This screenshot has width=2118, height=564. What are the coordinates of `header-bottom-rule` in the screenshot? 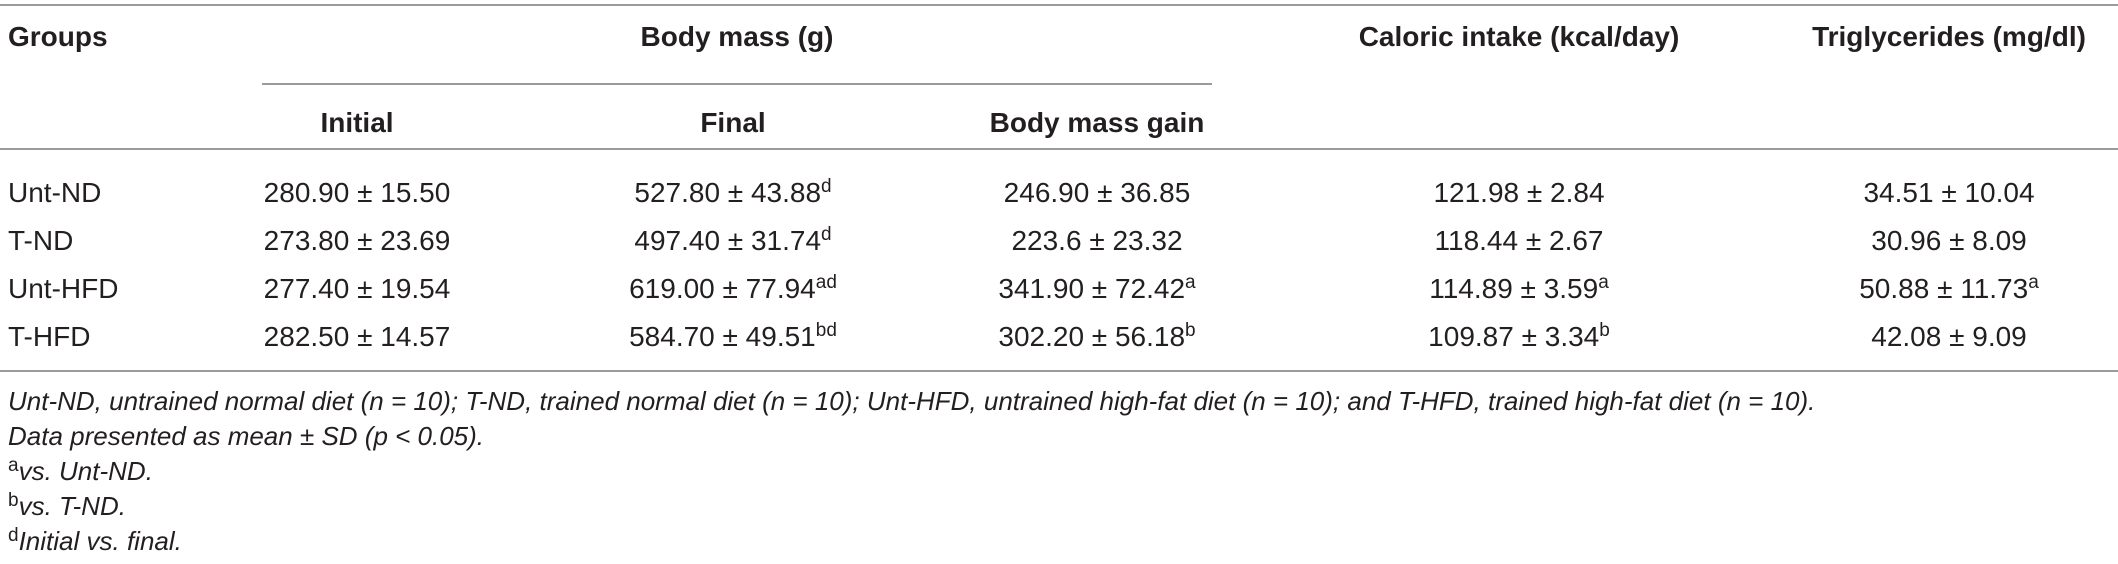 It's located at (1059, 149).